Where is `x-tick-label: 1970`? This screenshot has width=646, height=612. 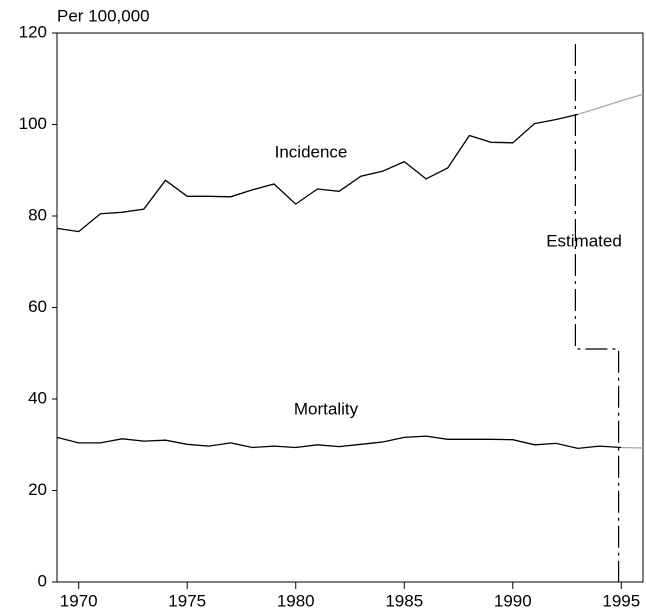
x-tick-label: 1970 is located at coordinates (79, 600).